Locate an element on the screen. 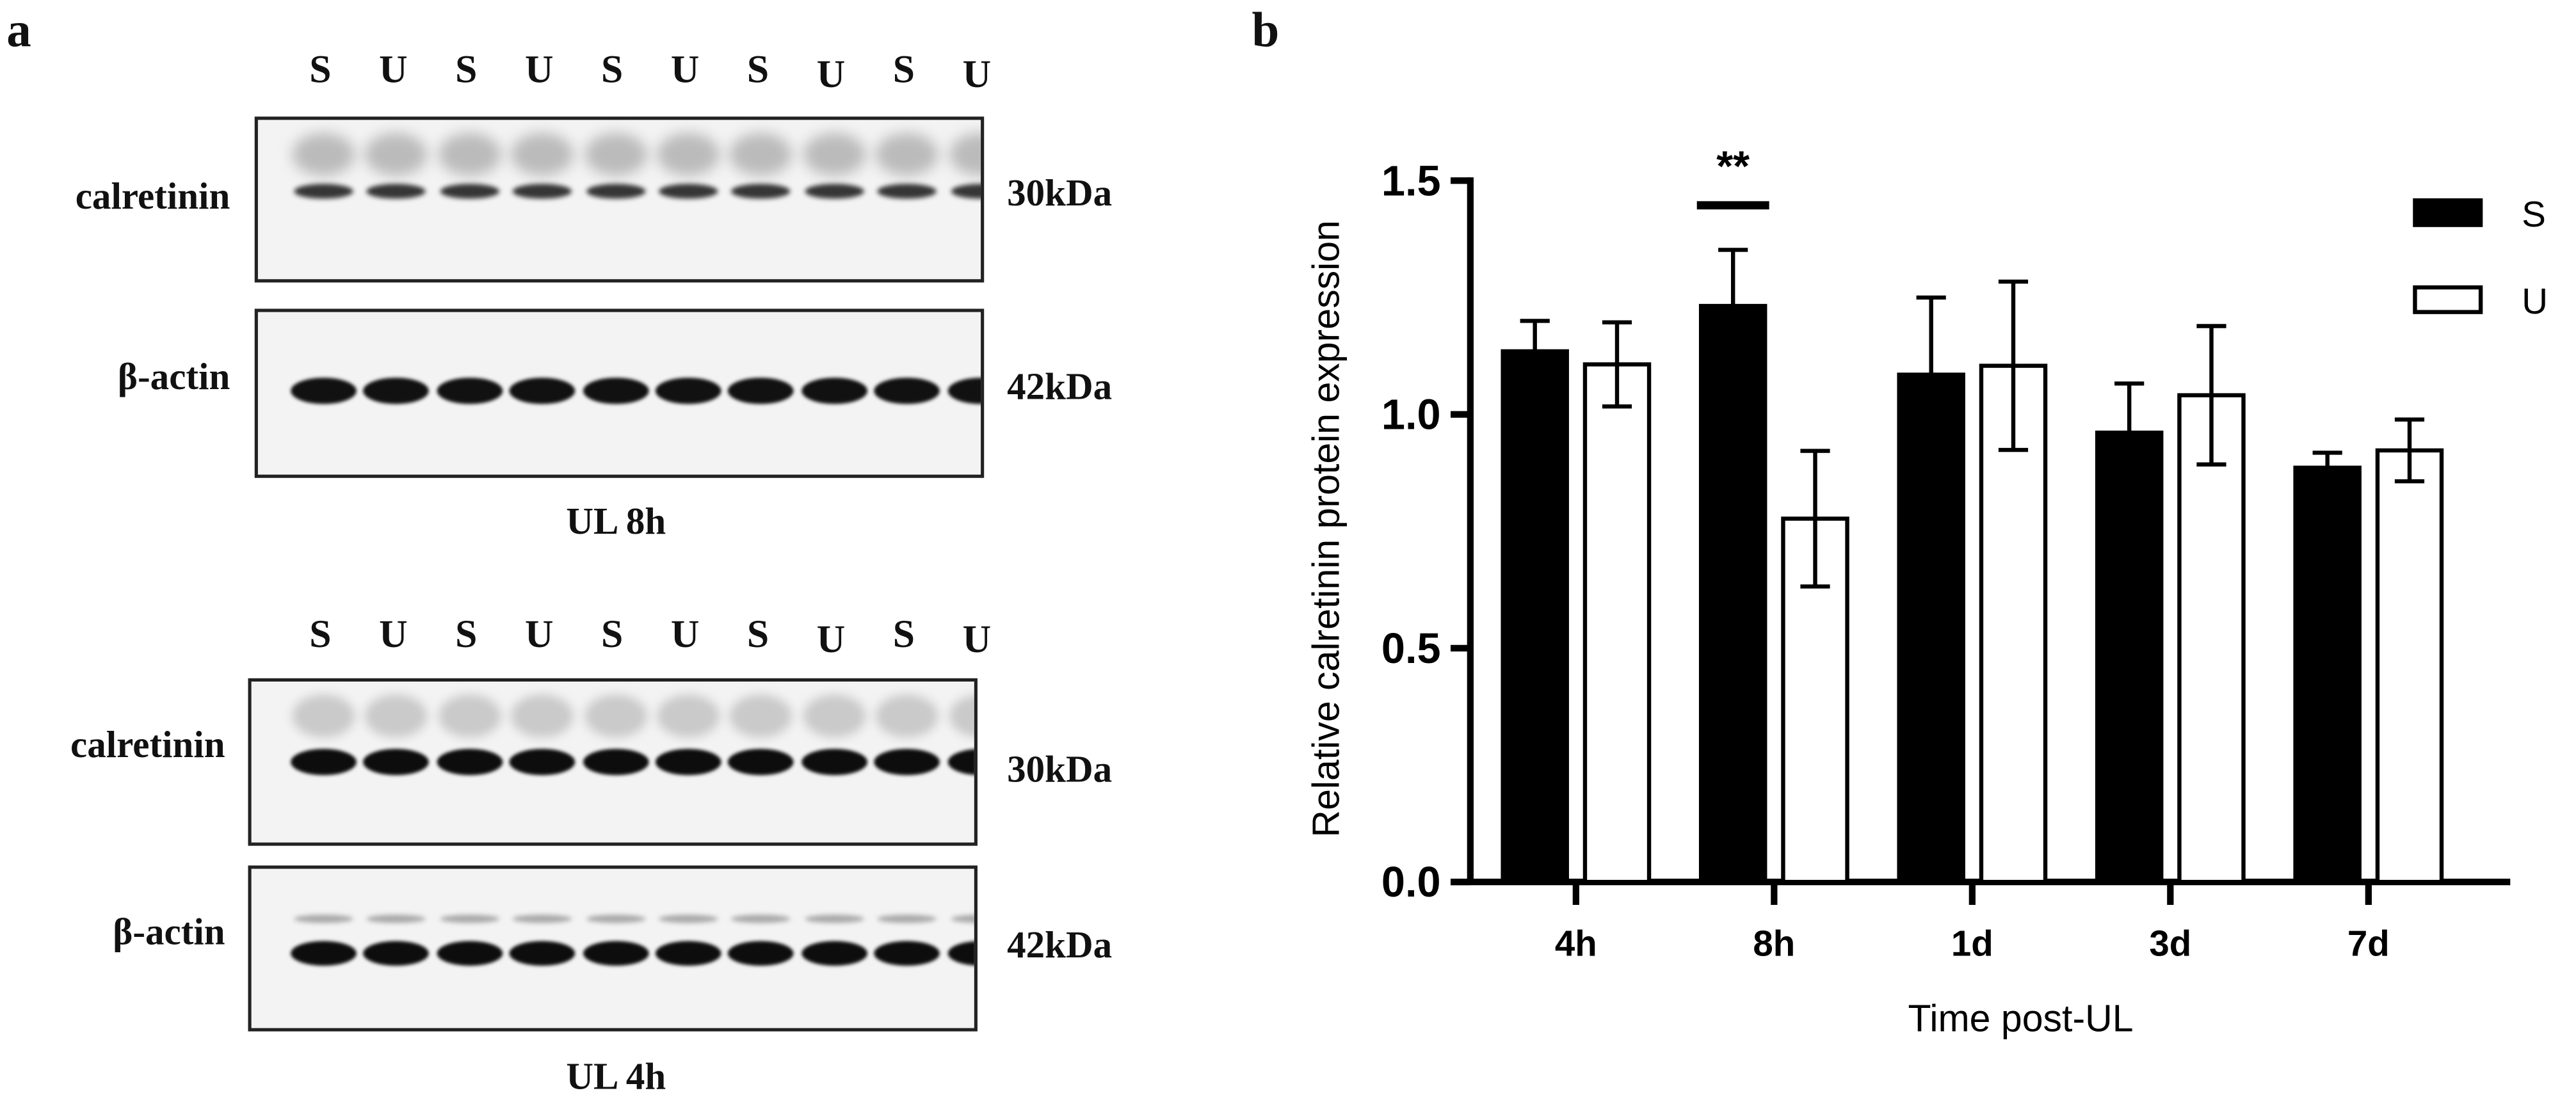 The width and height of the screenshot is (2576, 1102). panel-a-letter: a is located at coordinates (18, 30).